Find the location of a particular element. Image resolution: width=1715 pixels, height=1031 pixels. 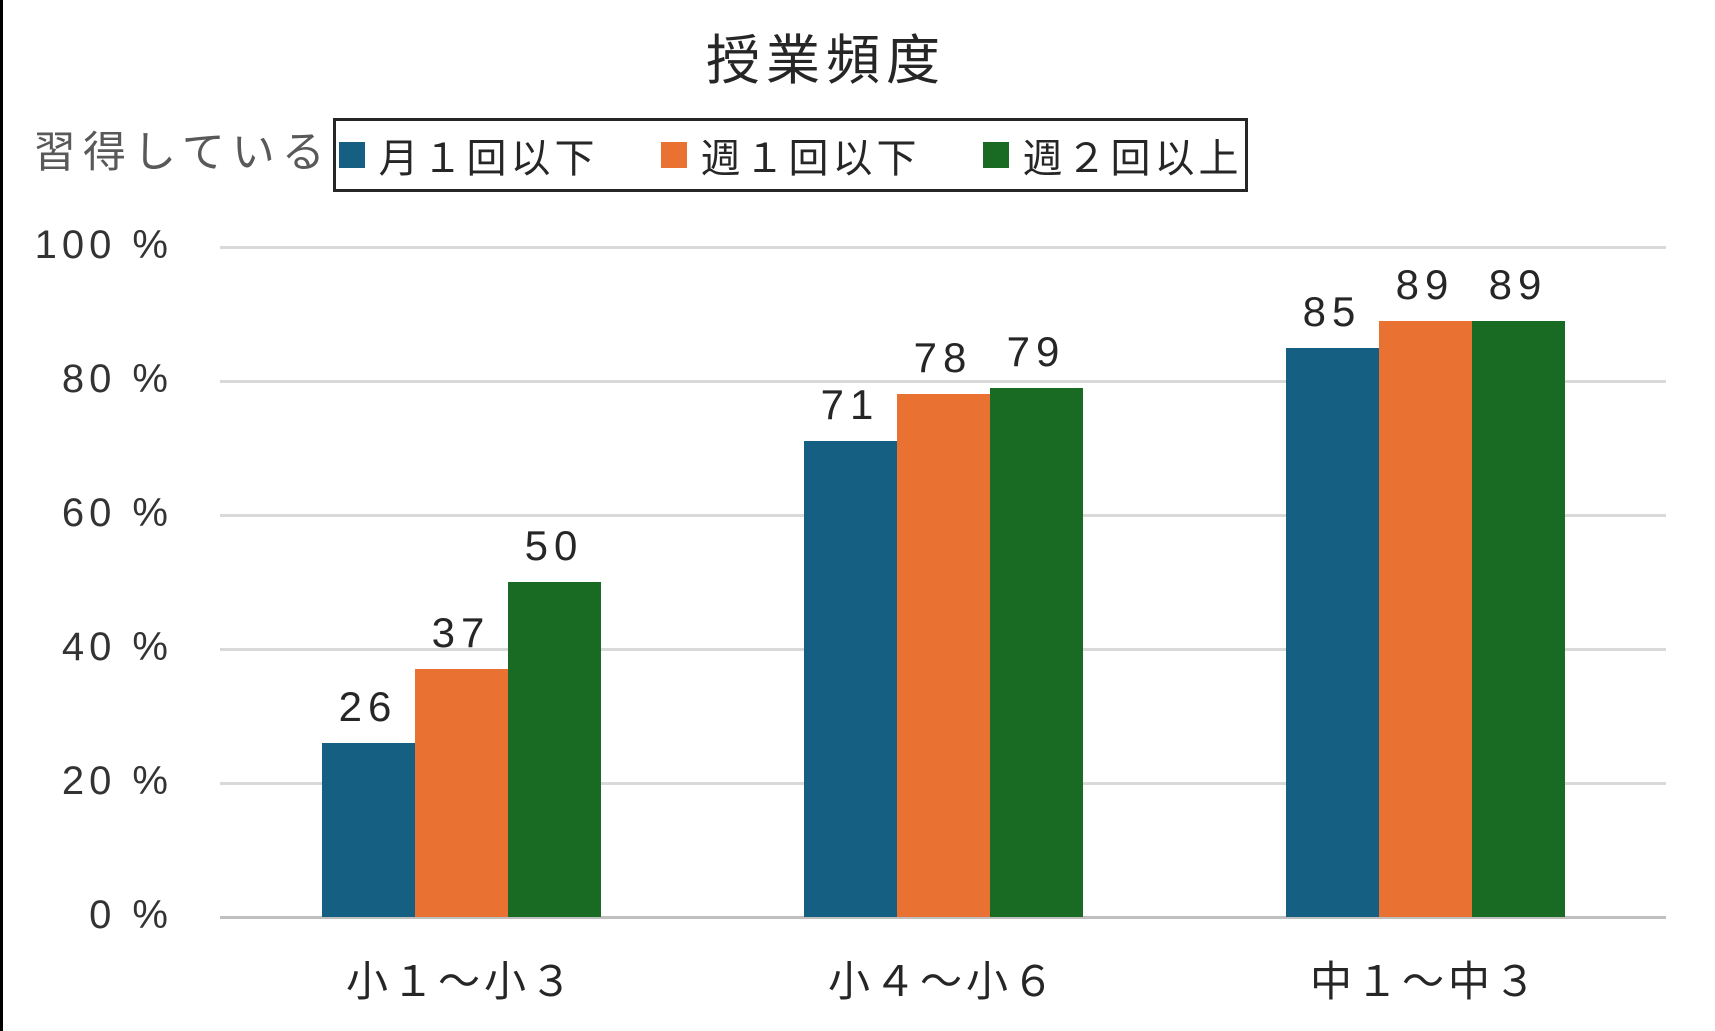

legend-label: 月１回以下 is located at coordinates (488, 159).